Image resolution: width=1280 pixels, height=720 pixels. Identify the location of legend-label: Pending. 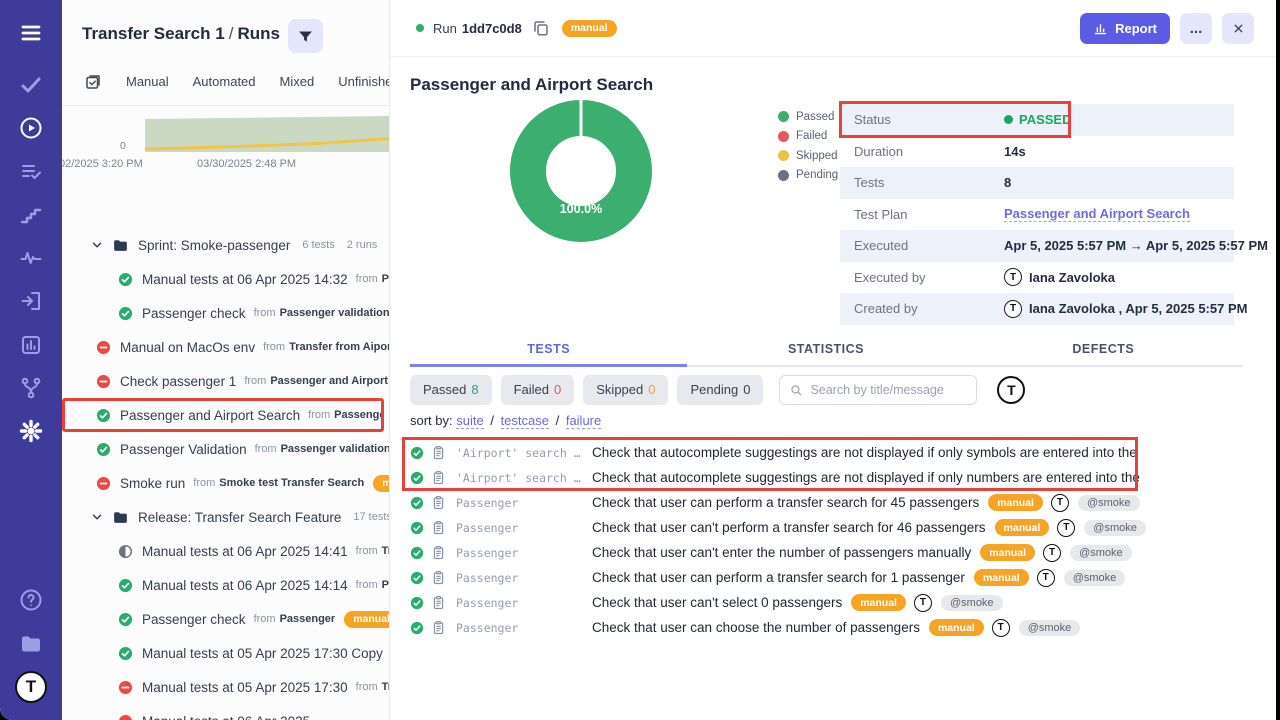
(817, 175).